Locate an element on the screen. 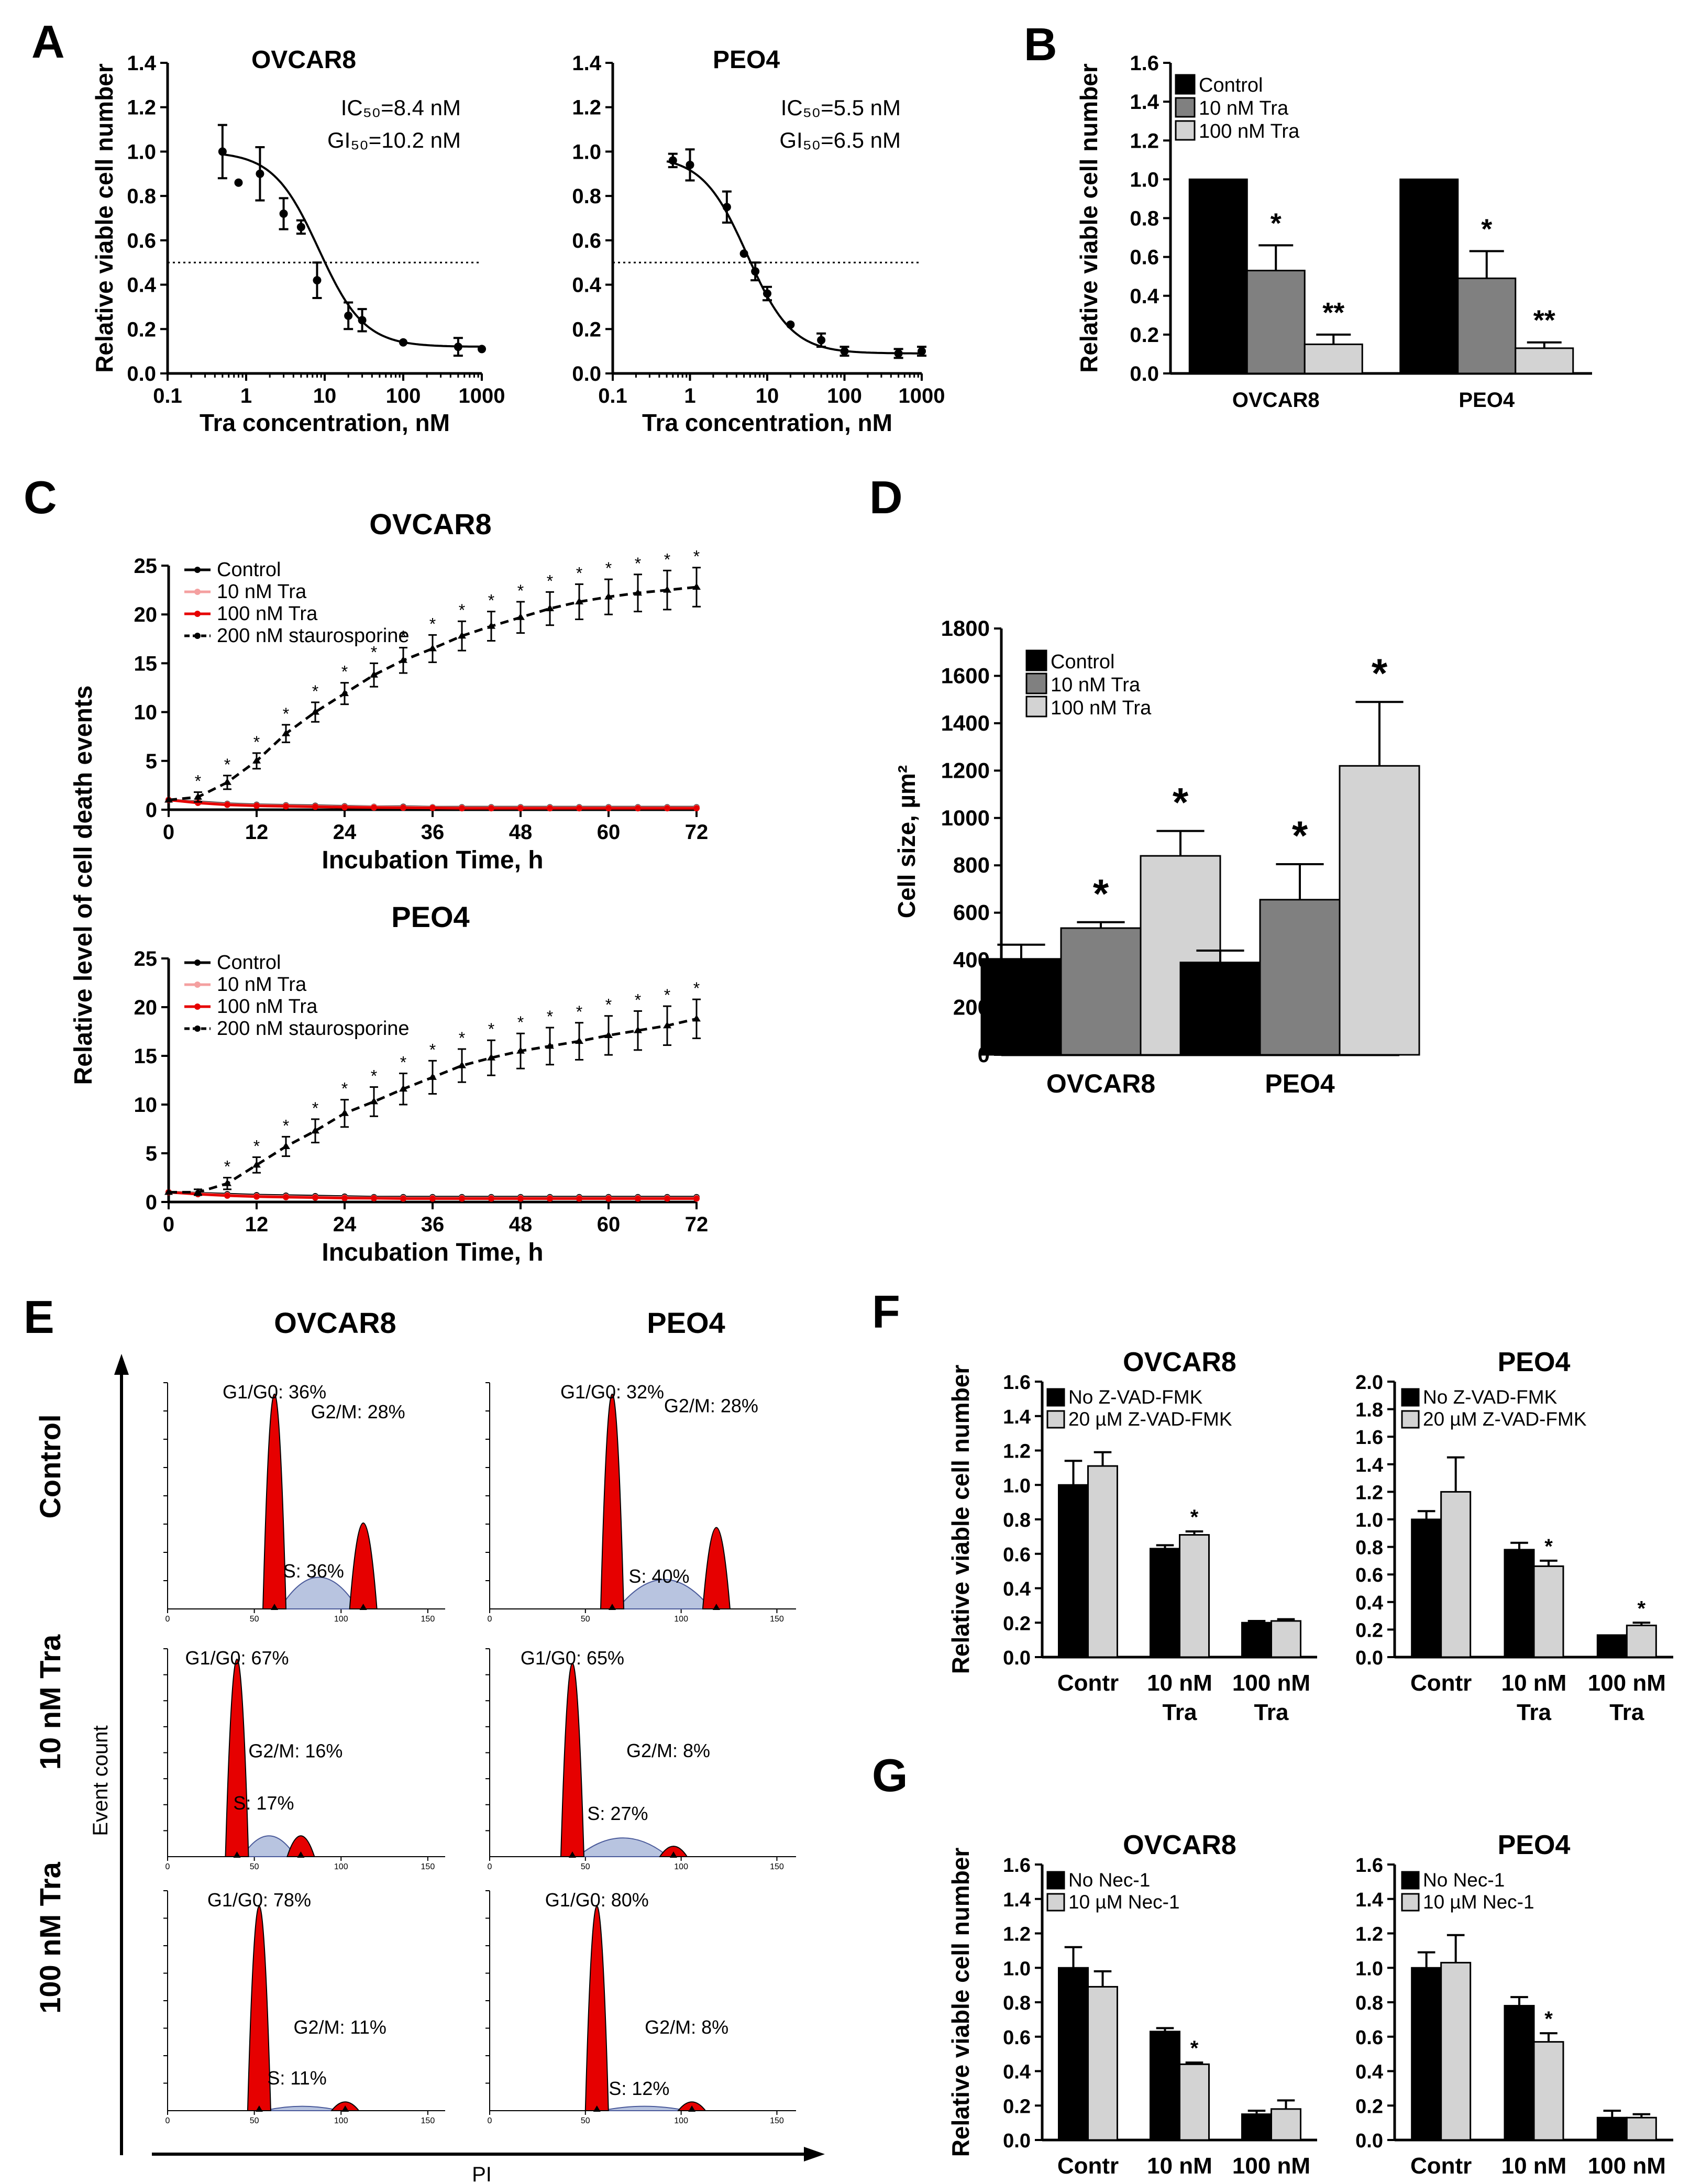 The width and height of the screenshot is (1701, 2184). histogram-tick-label: 50 is located at coordinates (585, 1867).